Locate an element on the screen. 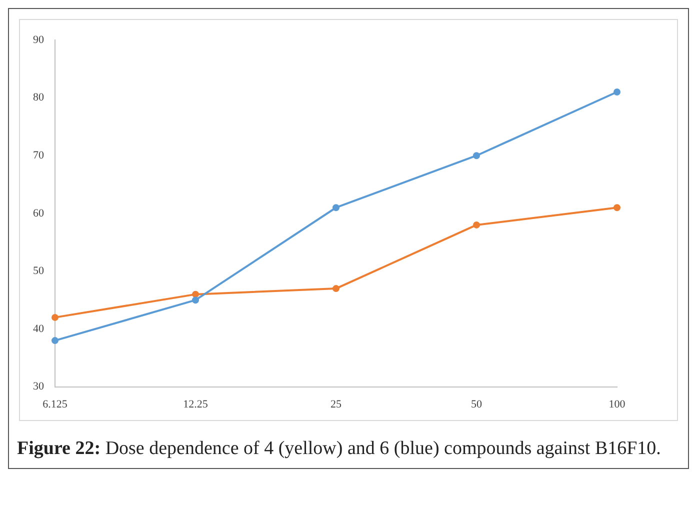 This screenshot has height=519, width=695. y-tick-label: 90 is located at coordinates (38, 40).